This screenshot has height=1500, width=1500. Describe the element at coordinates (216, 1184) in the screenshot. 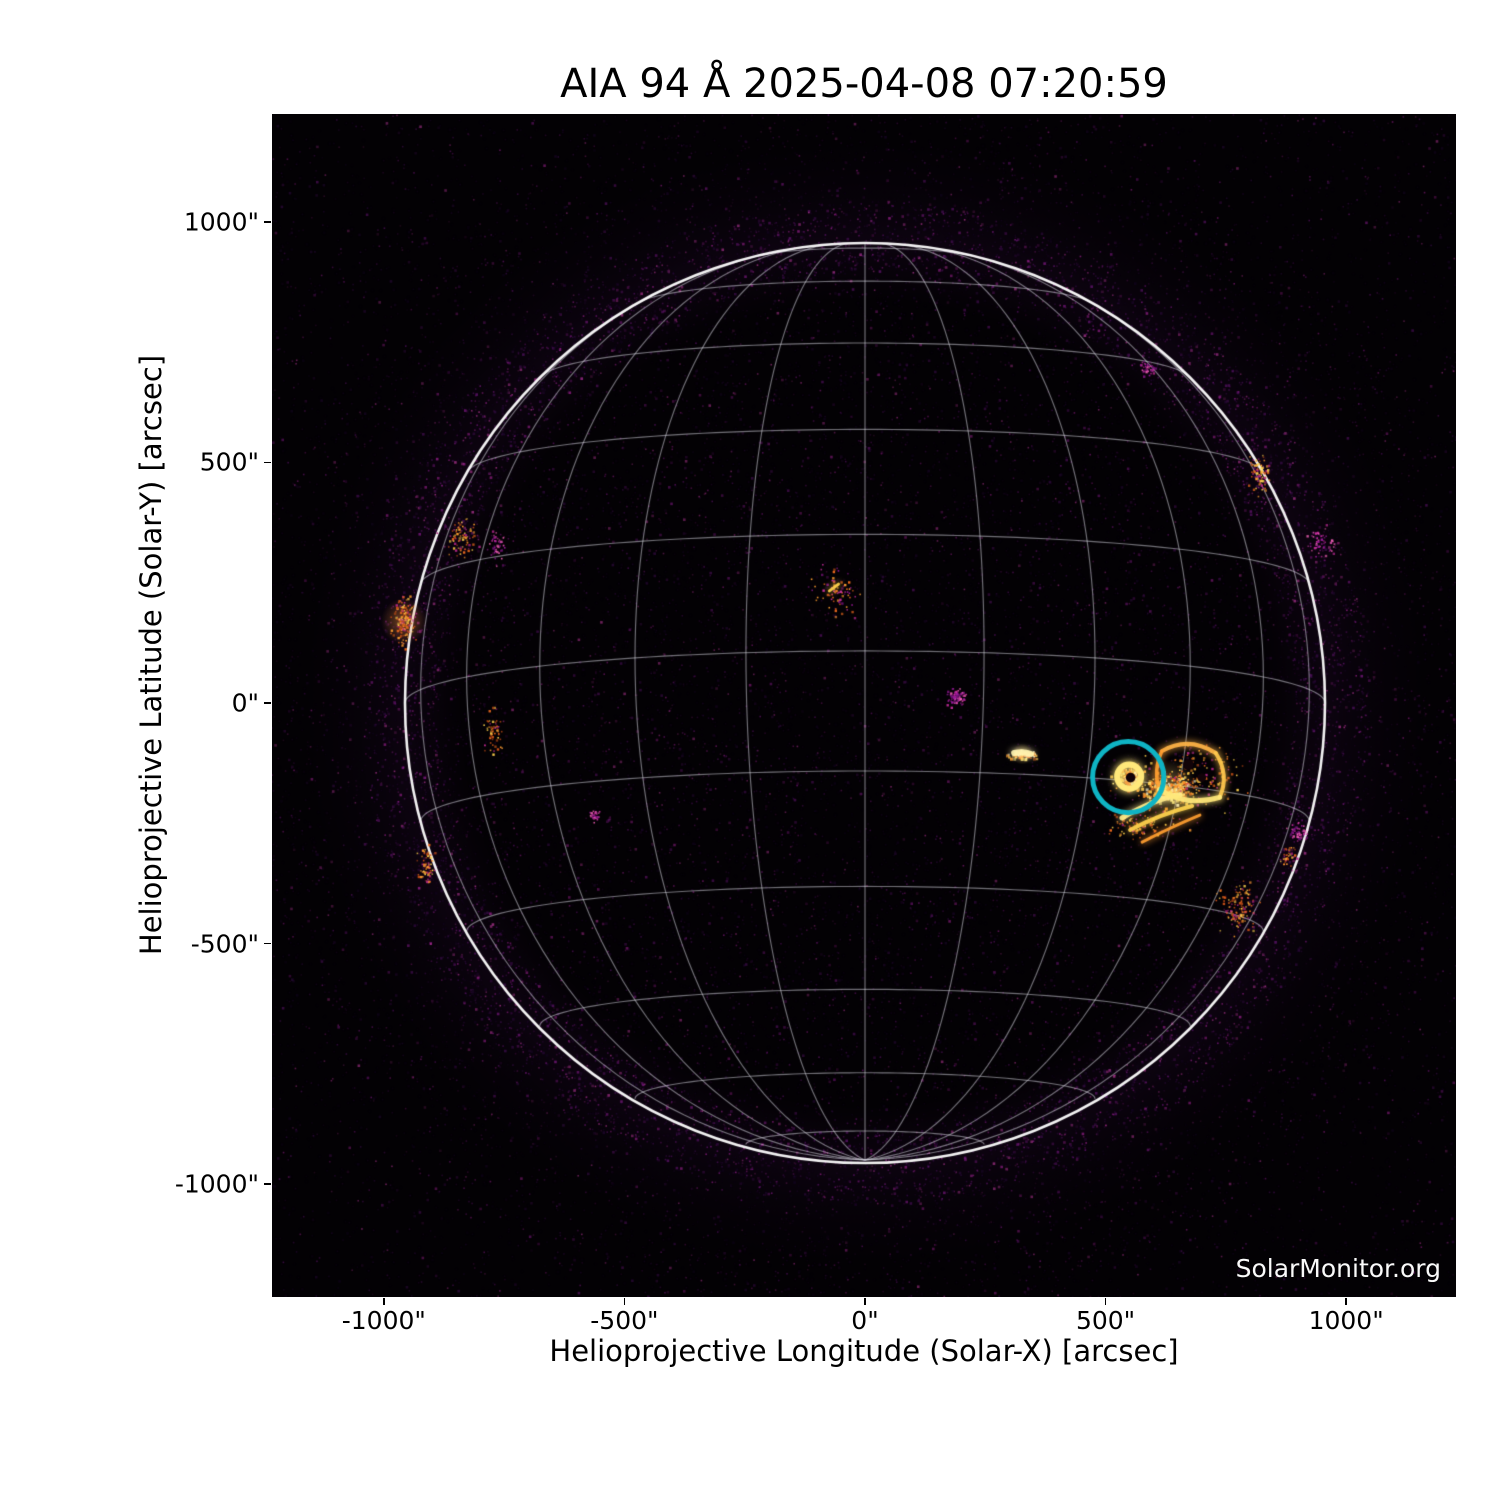

I see `y-tick-label: -1000"` at that location.